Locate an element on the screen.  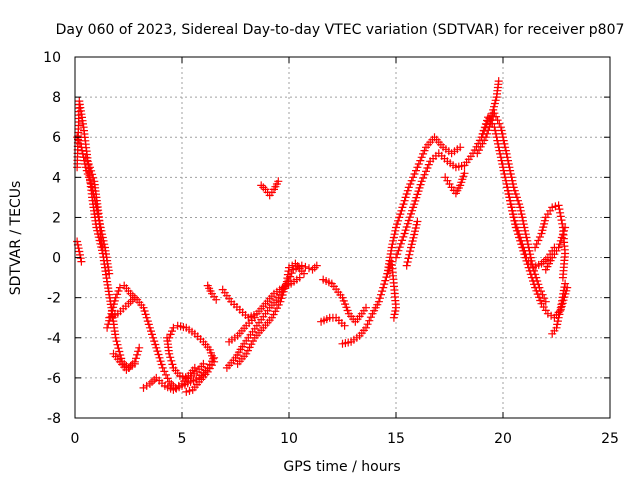
y-axis-title: SDTVAR / TECUs is located at coordinates (16, 238).